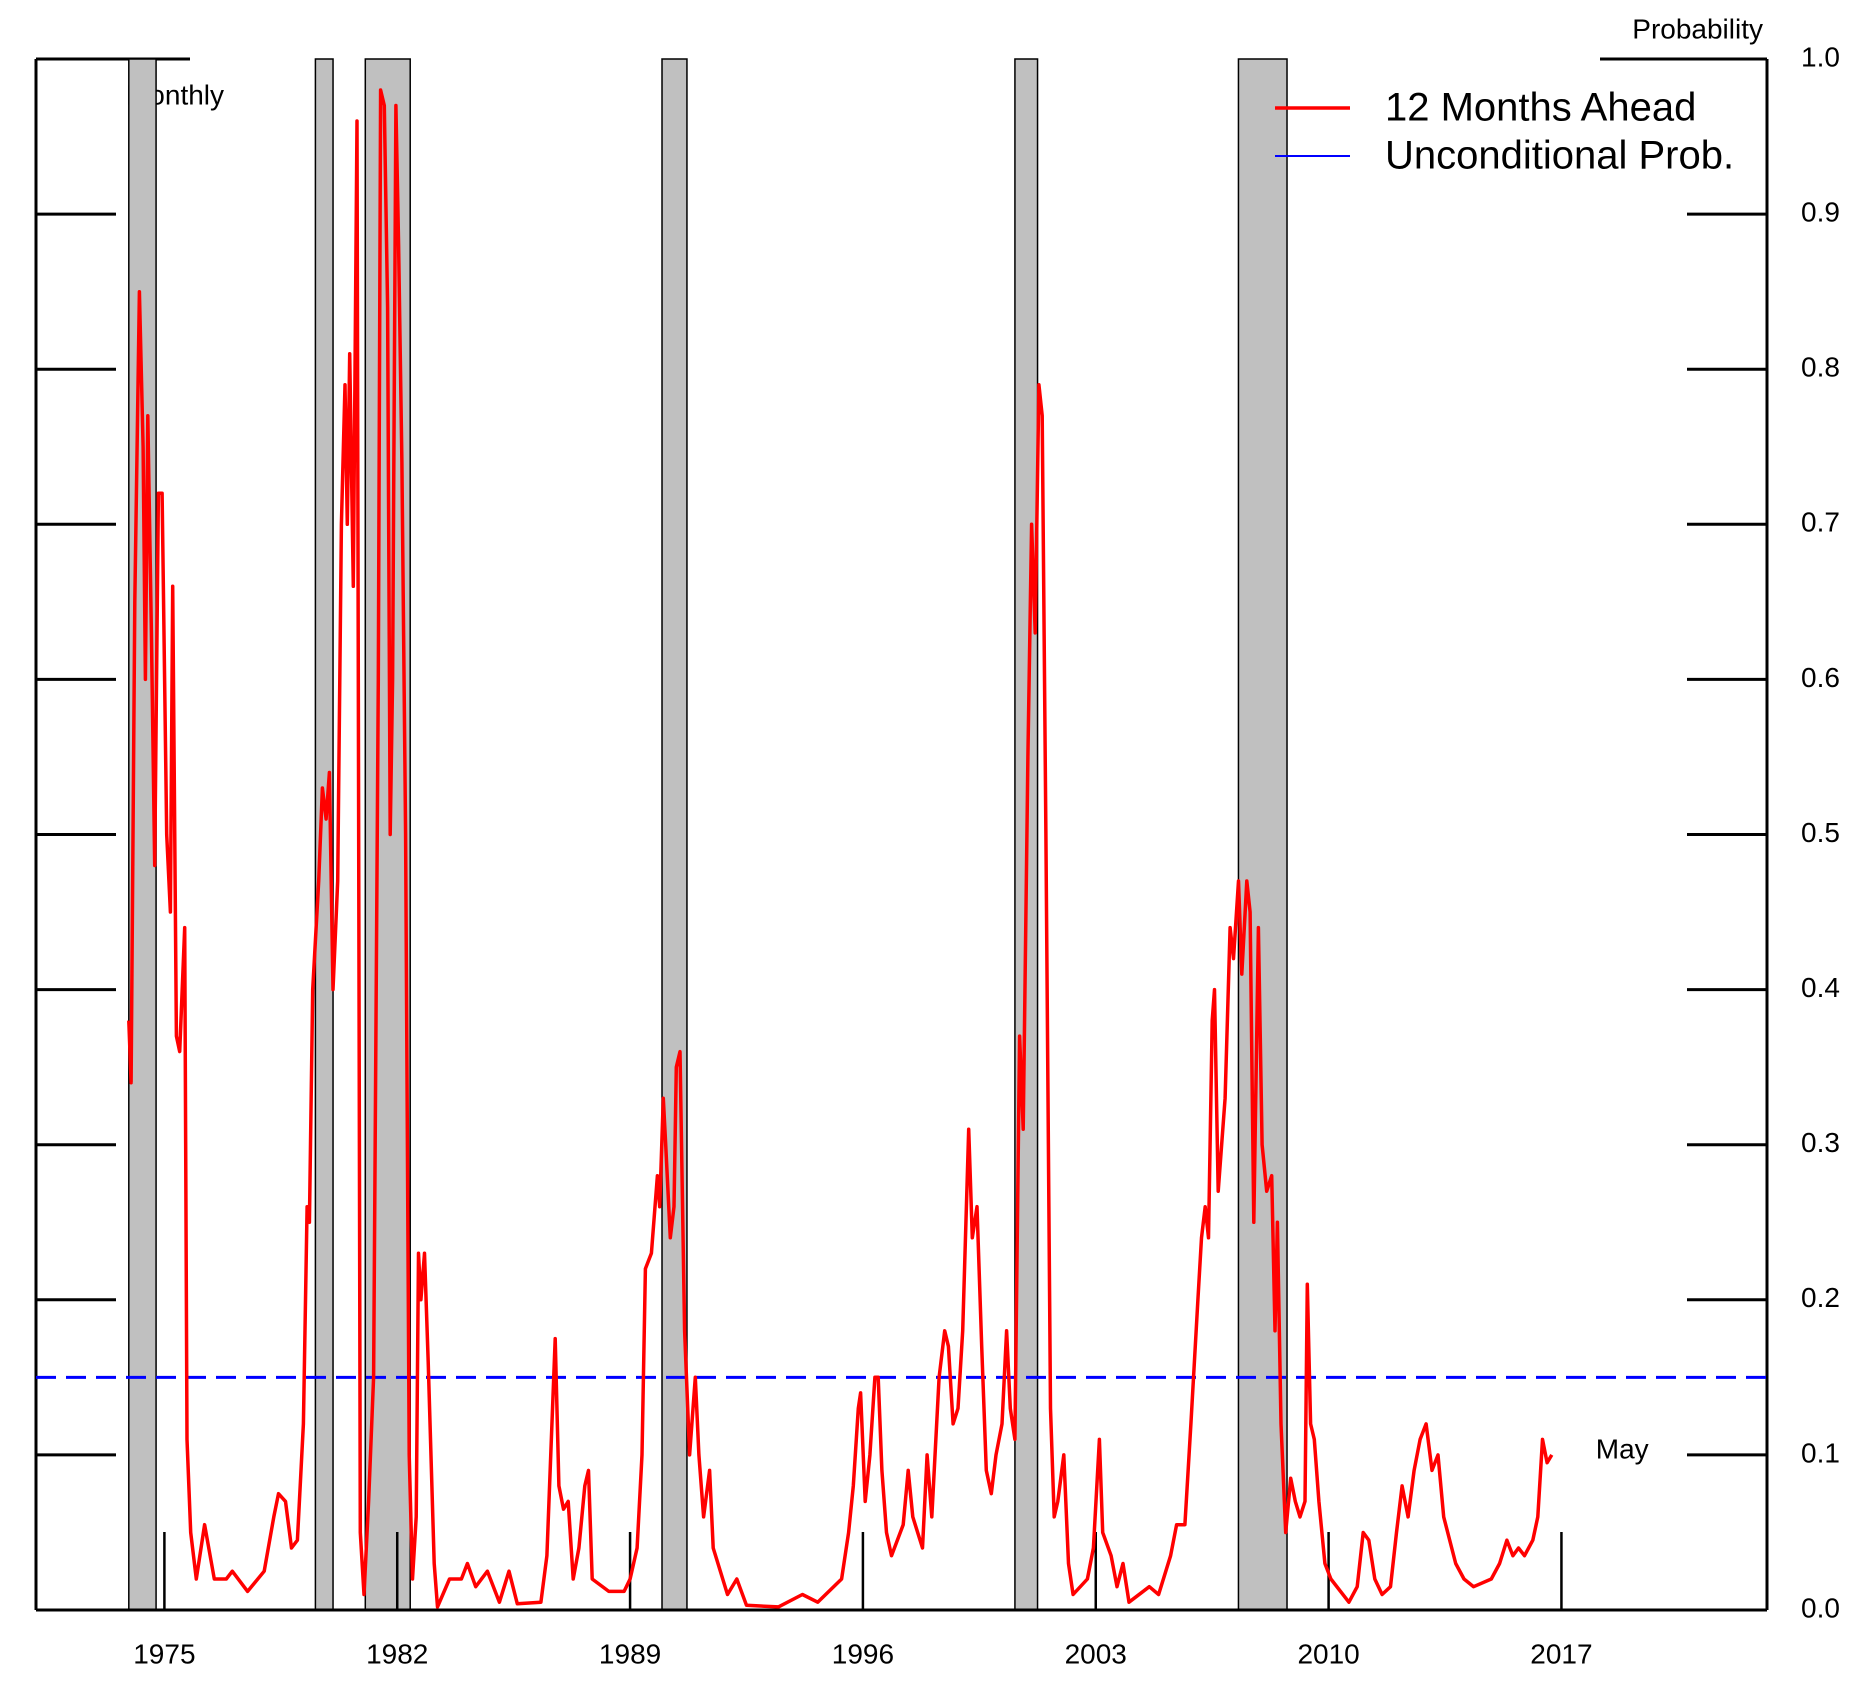 The image size is (1861, 1689). What do you see at coordinates (1559, 156) in the screenshot?
I see `legend-label: Unconditional Prob.` at bounding box center [1559, 156].